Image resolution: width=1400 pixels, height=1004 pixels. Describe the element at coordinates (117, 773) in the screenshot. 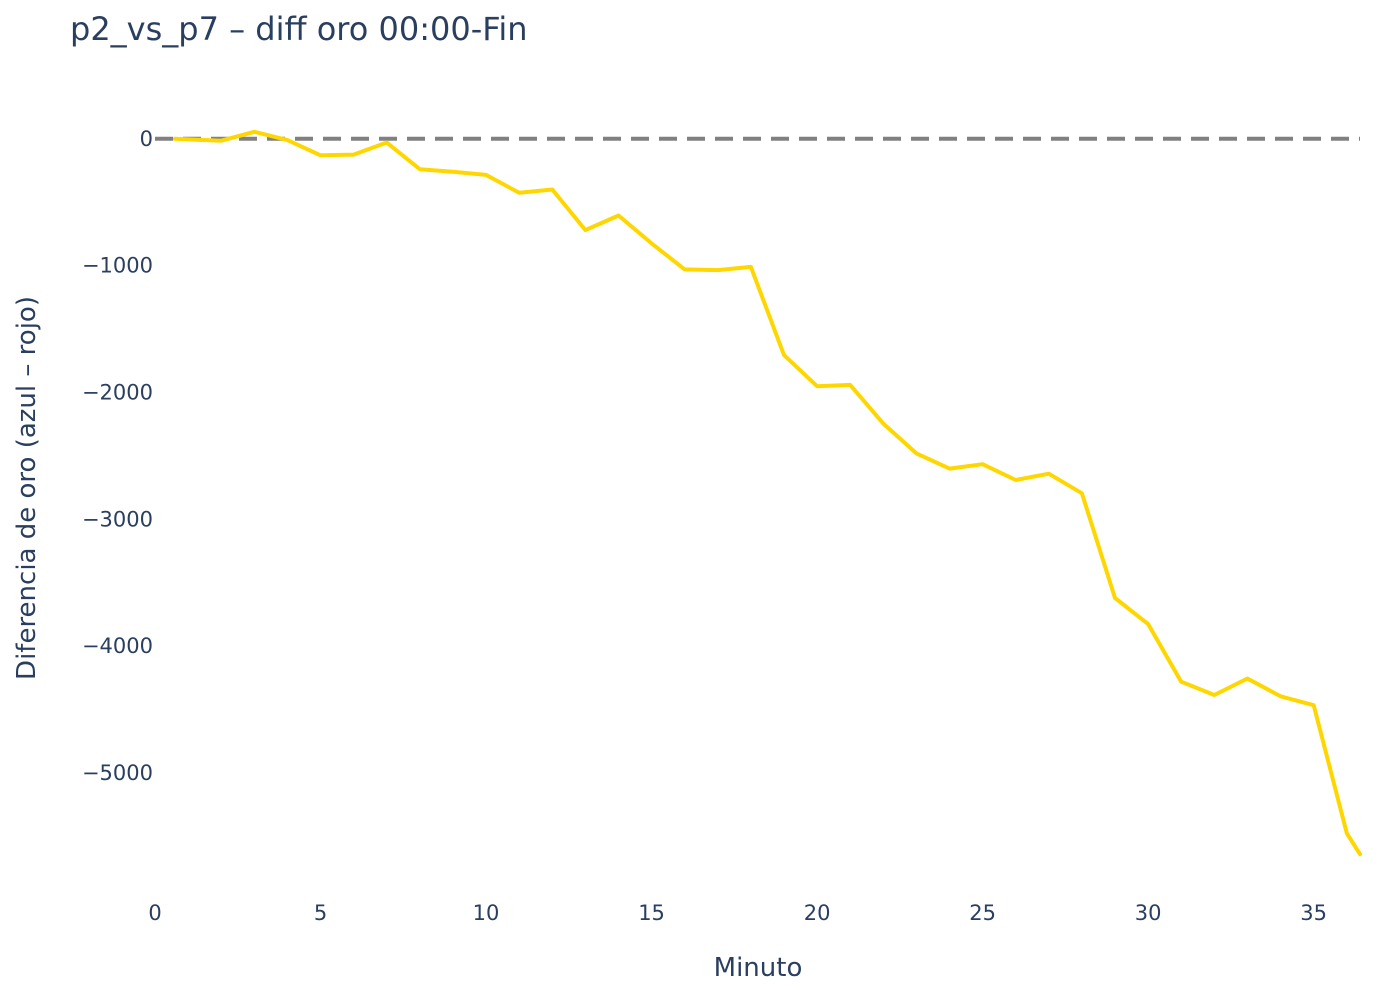

I see `y-tick-label: −5000` at that location.